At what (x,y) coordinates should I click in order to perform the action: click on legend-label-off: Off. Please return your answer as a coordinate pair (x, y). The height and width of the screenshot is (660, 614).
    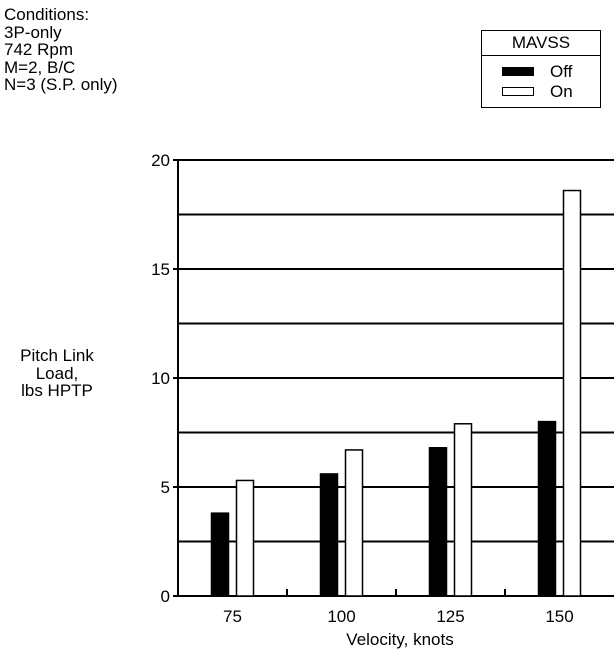
    Looking at the image, I should click on (561, 71).